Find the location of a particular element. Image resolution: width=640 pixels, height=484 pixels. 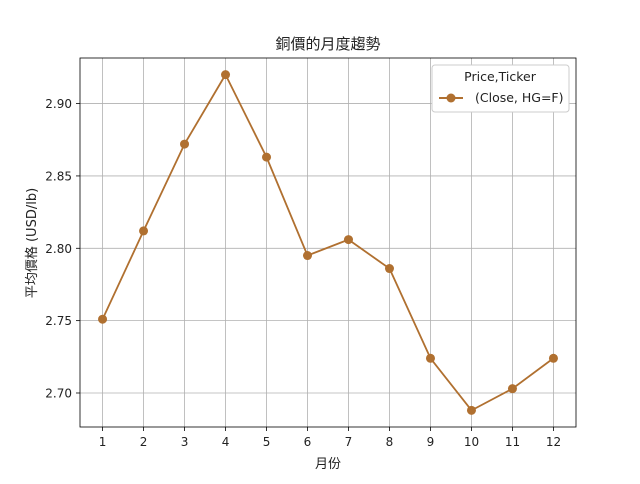

x-tick-label: 8 is located at coordinates (390, 442).